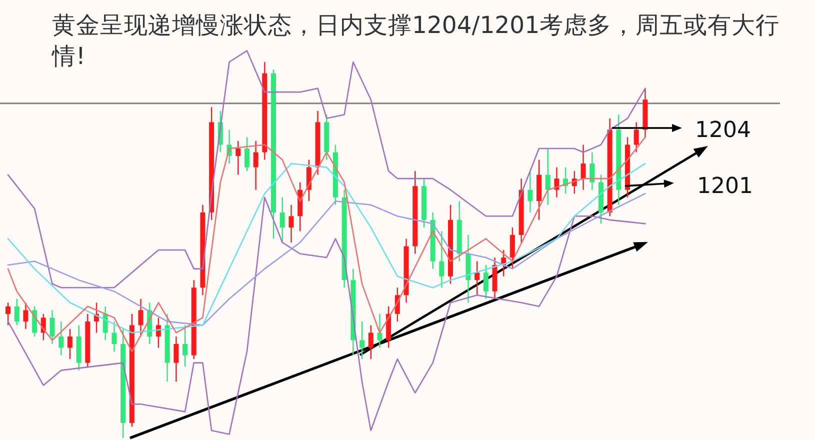 The width and height of the screenshot is (815, 440). I want to click on chart-title: 黄金呈现递增慢涨状态，日内支撑1204/1201考虑多，周五或有大行情!, so click(416, 41).